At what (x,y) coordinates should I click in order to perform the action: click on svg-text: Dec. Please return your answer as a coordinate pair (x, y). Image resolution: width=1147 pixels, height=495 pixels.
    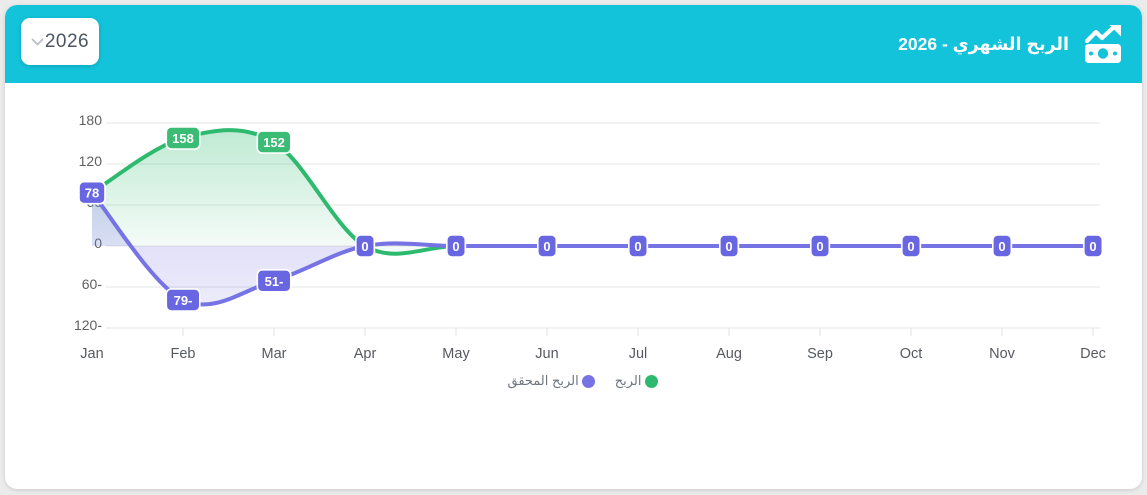
    Looking at the image, I should click on (1093, 354).